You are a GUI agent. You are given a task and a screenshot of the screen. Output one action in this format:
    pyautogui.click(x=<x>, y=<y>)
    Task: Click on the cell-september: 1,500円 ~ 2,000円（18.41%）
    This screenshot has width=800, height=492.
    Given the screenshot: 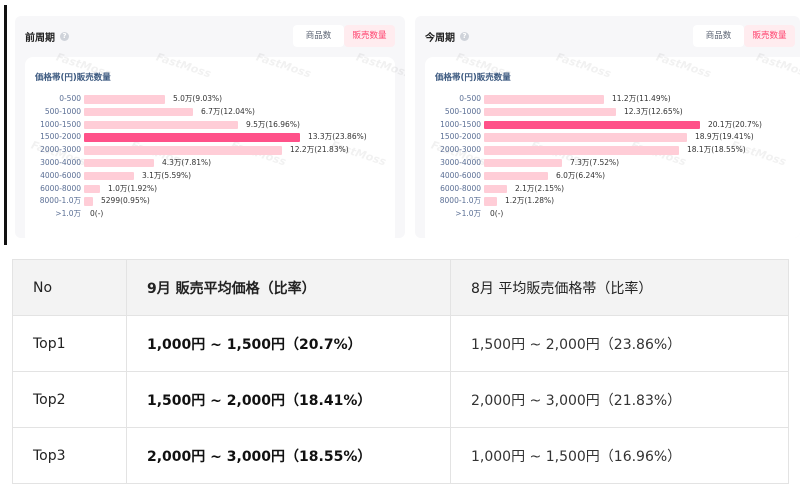 What is the action you would take?
    pyautogui.click(x=288, y=399)
    